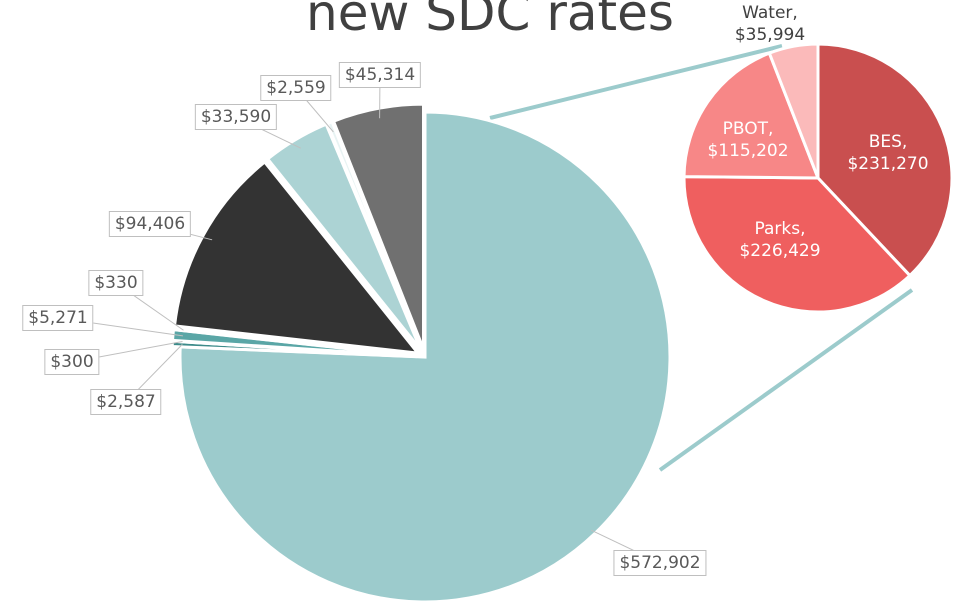 The width and height of the screenshot is (953, 601). I want to click on data-label: $572,902, so click(660, 563).